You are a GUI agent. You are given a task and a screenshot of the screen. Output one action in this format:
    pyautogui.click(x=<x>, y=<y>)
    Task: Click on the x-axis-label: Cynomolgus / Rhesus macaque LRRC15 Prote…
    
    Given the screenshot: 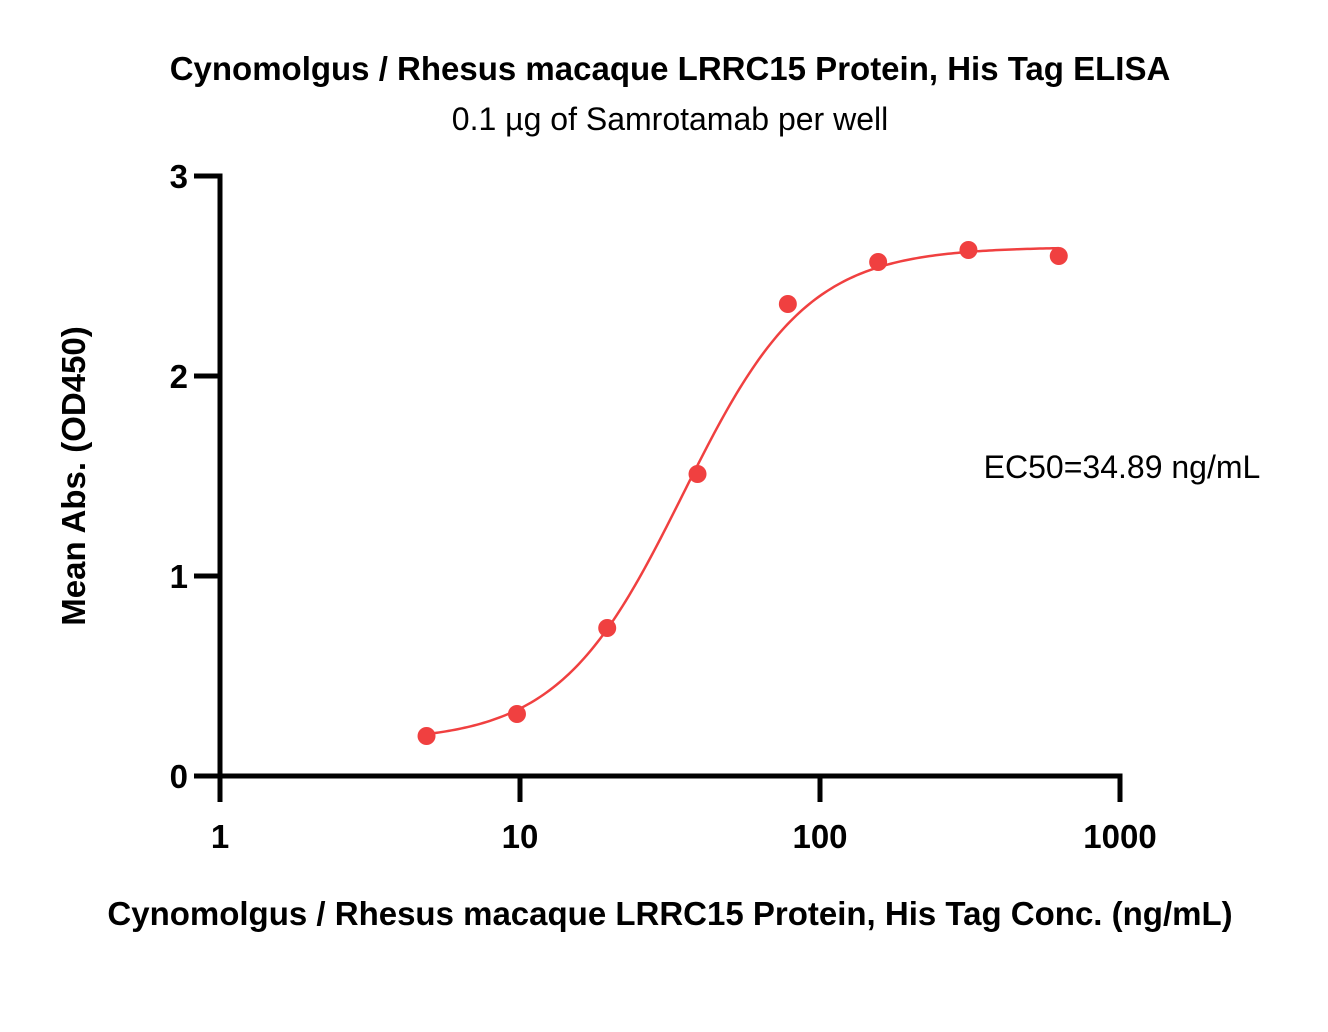 What is the action you would take?
    pyautogui.click(x=669, y=913)
    